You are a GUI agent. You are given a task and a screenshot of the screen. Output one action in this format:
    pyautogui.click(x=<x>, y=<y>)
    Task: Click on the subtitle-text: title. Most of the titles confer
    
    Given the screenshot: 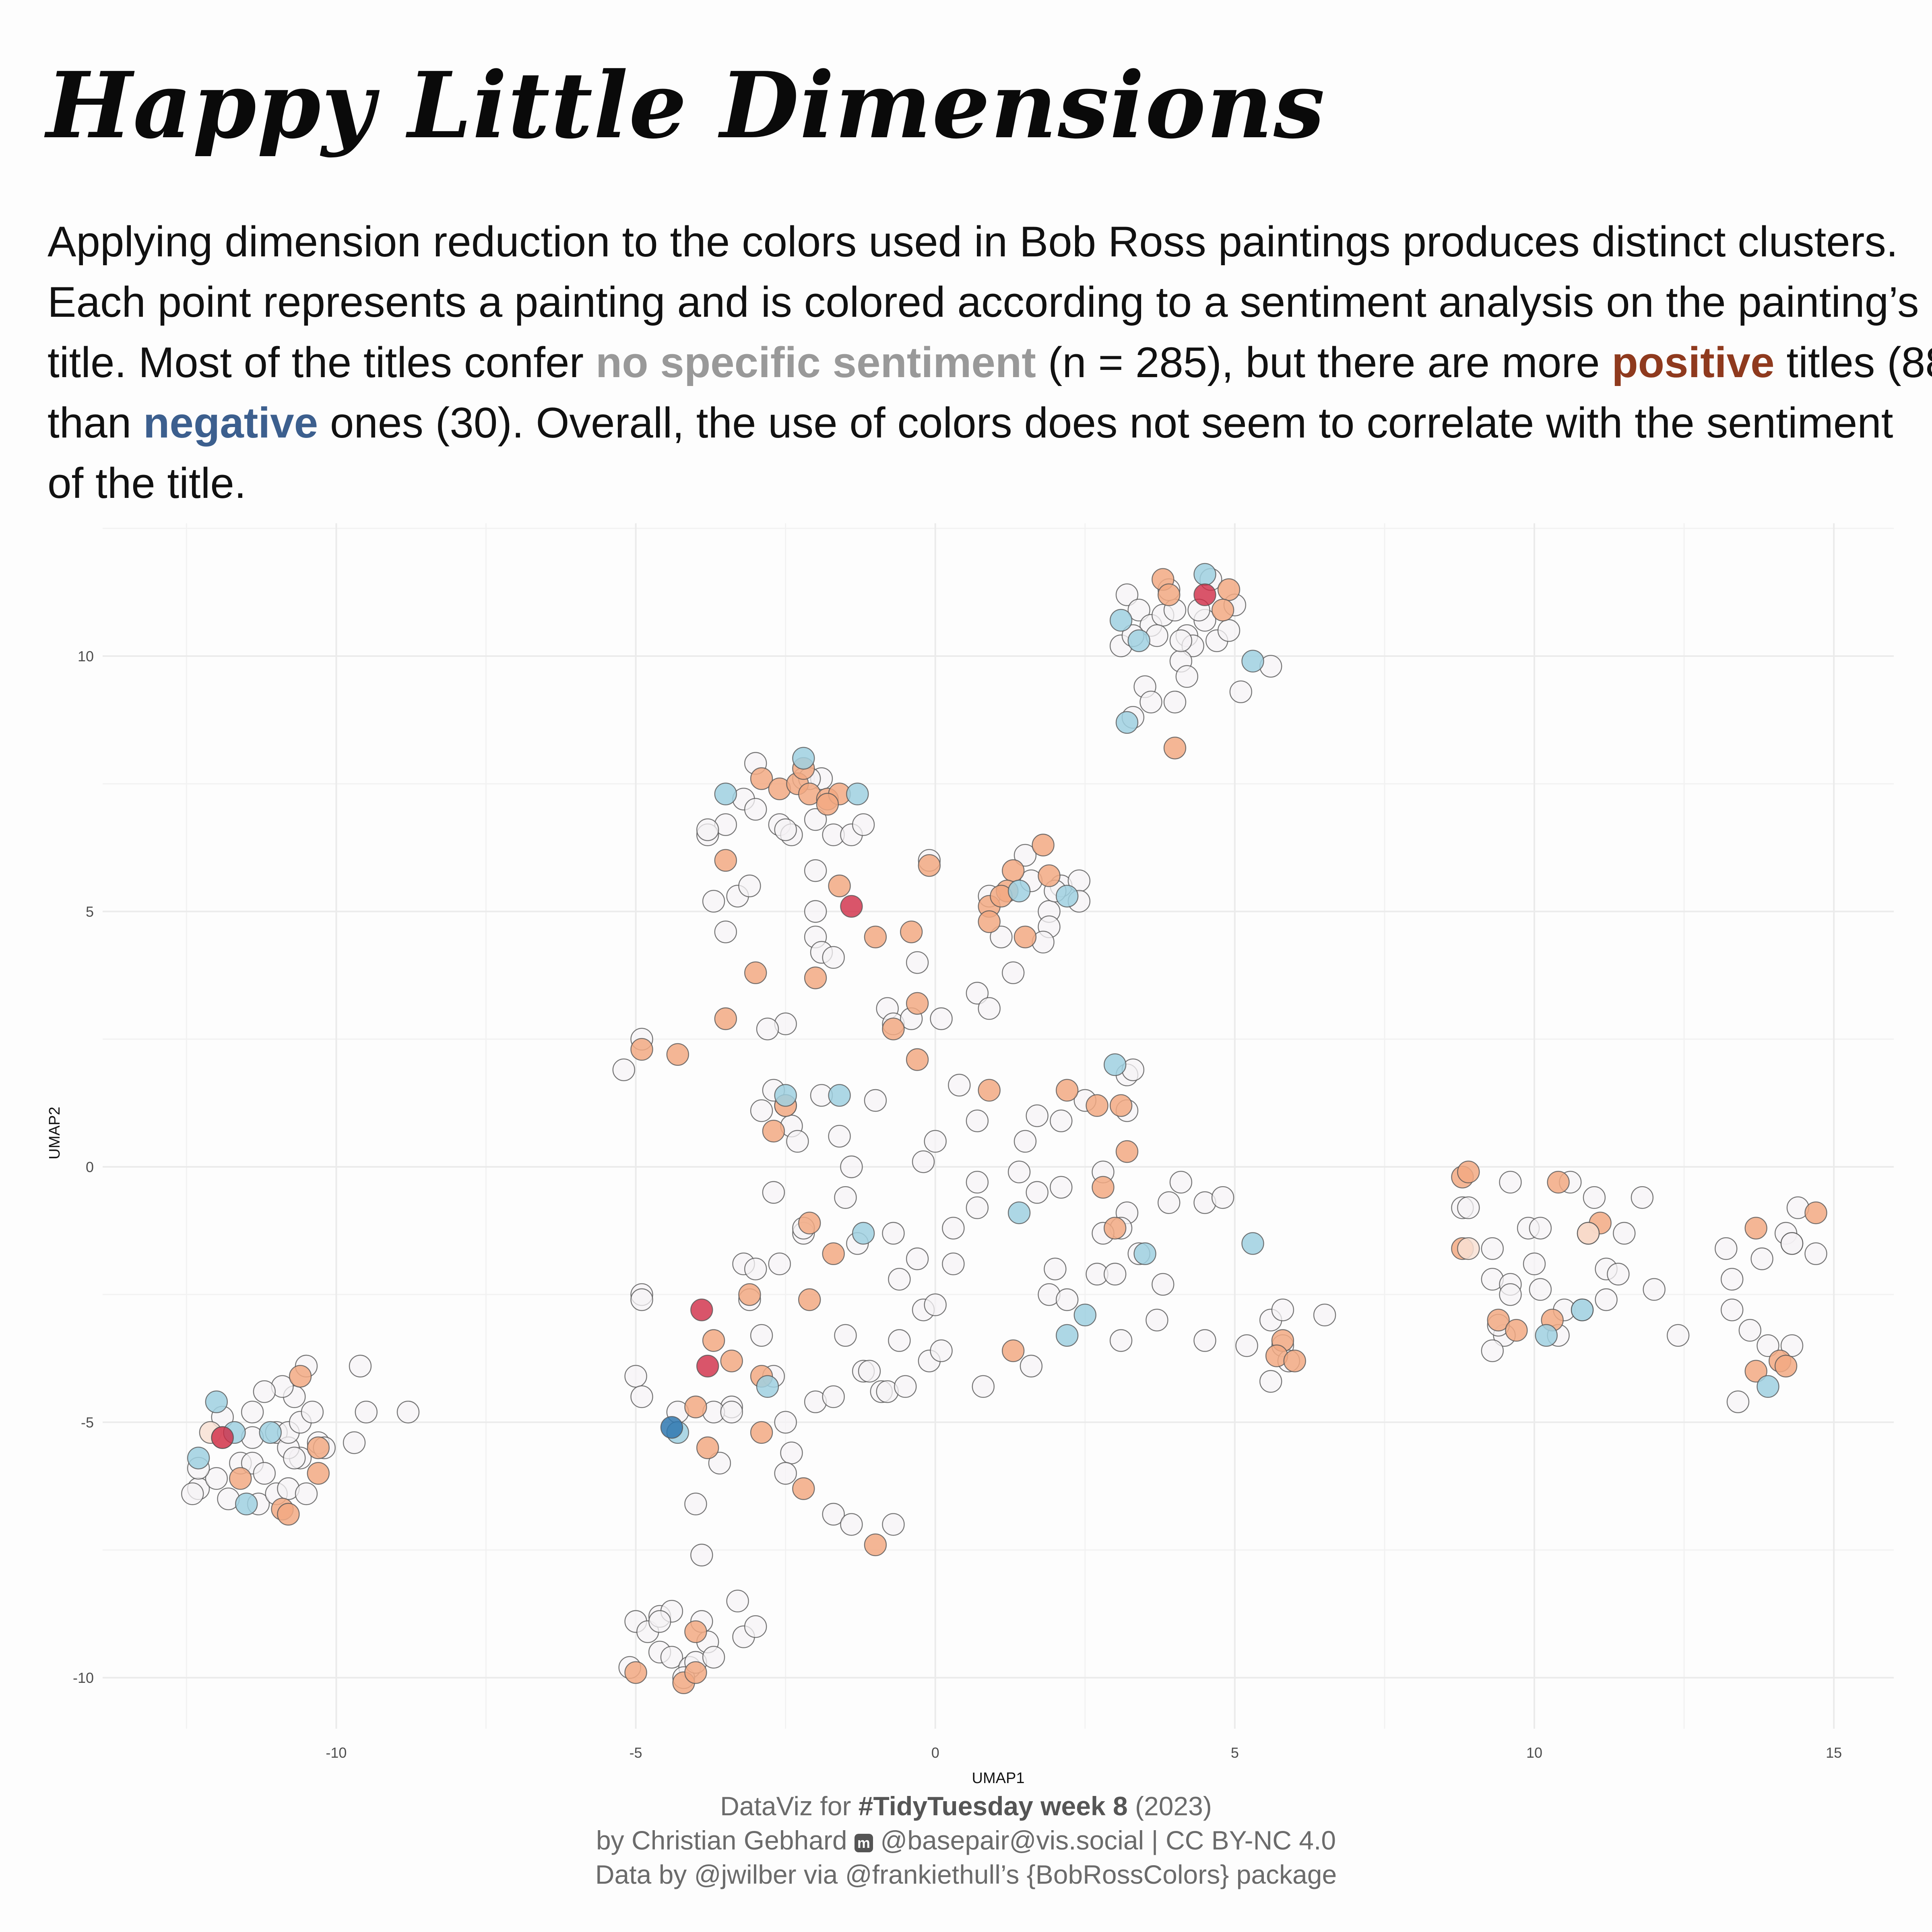 What is the action you would take?
    pyautogui.click(x=321, y=362)
    